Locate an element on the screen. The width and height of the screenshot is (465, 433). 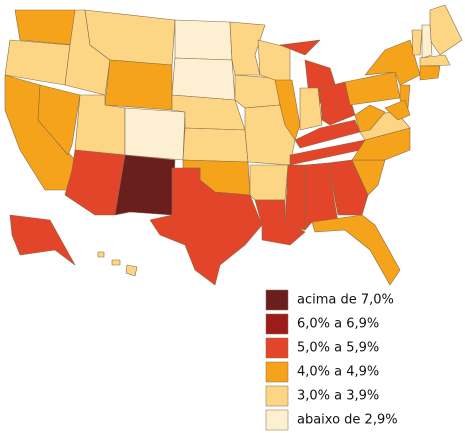
legend-label: 3,0% a 3,9% is located at coordinates (338, 396).